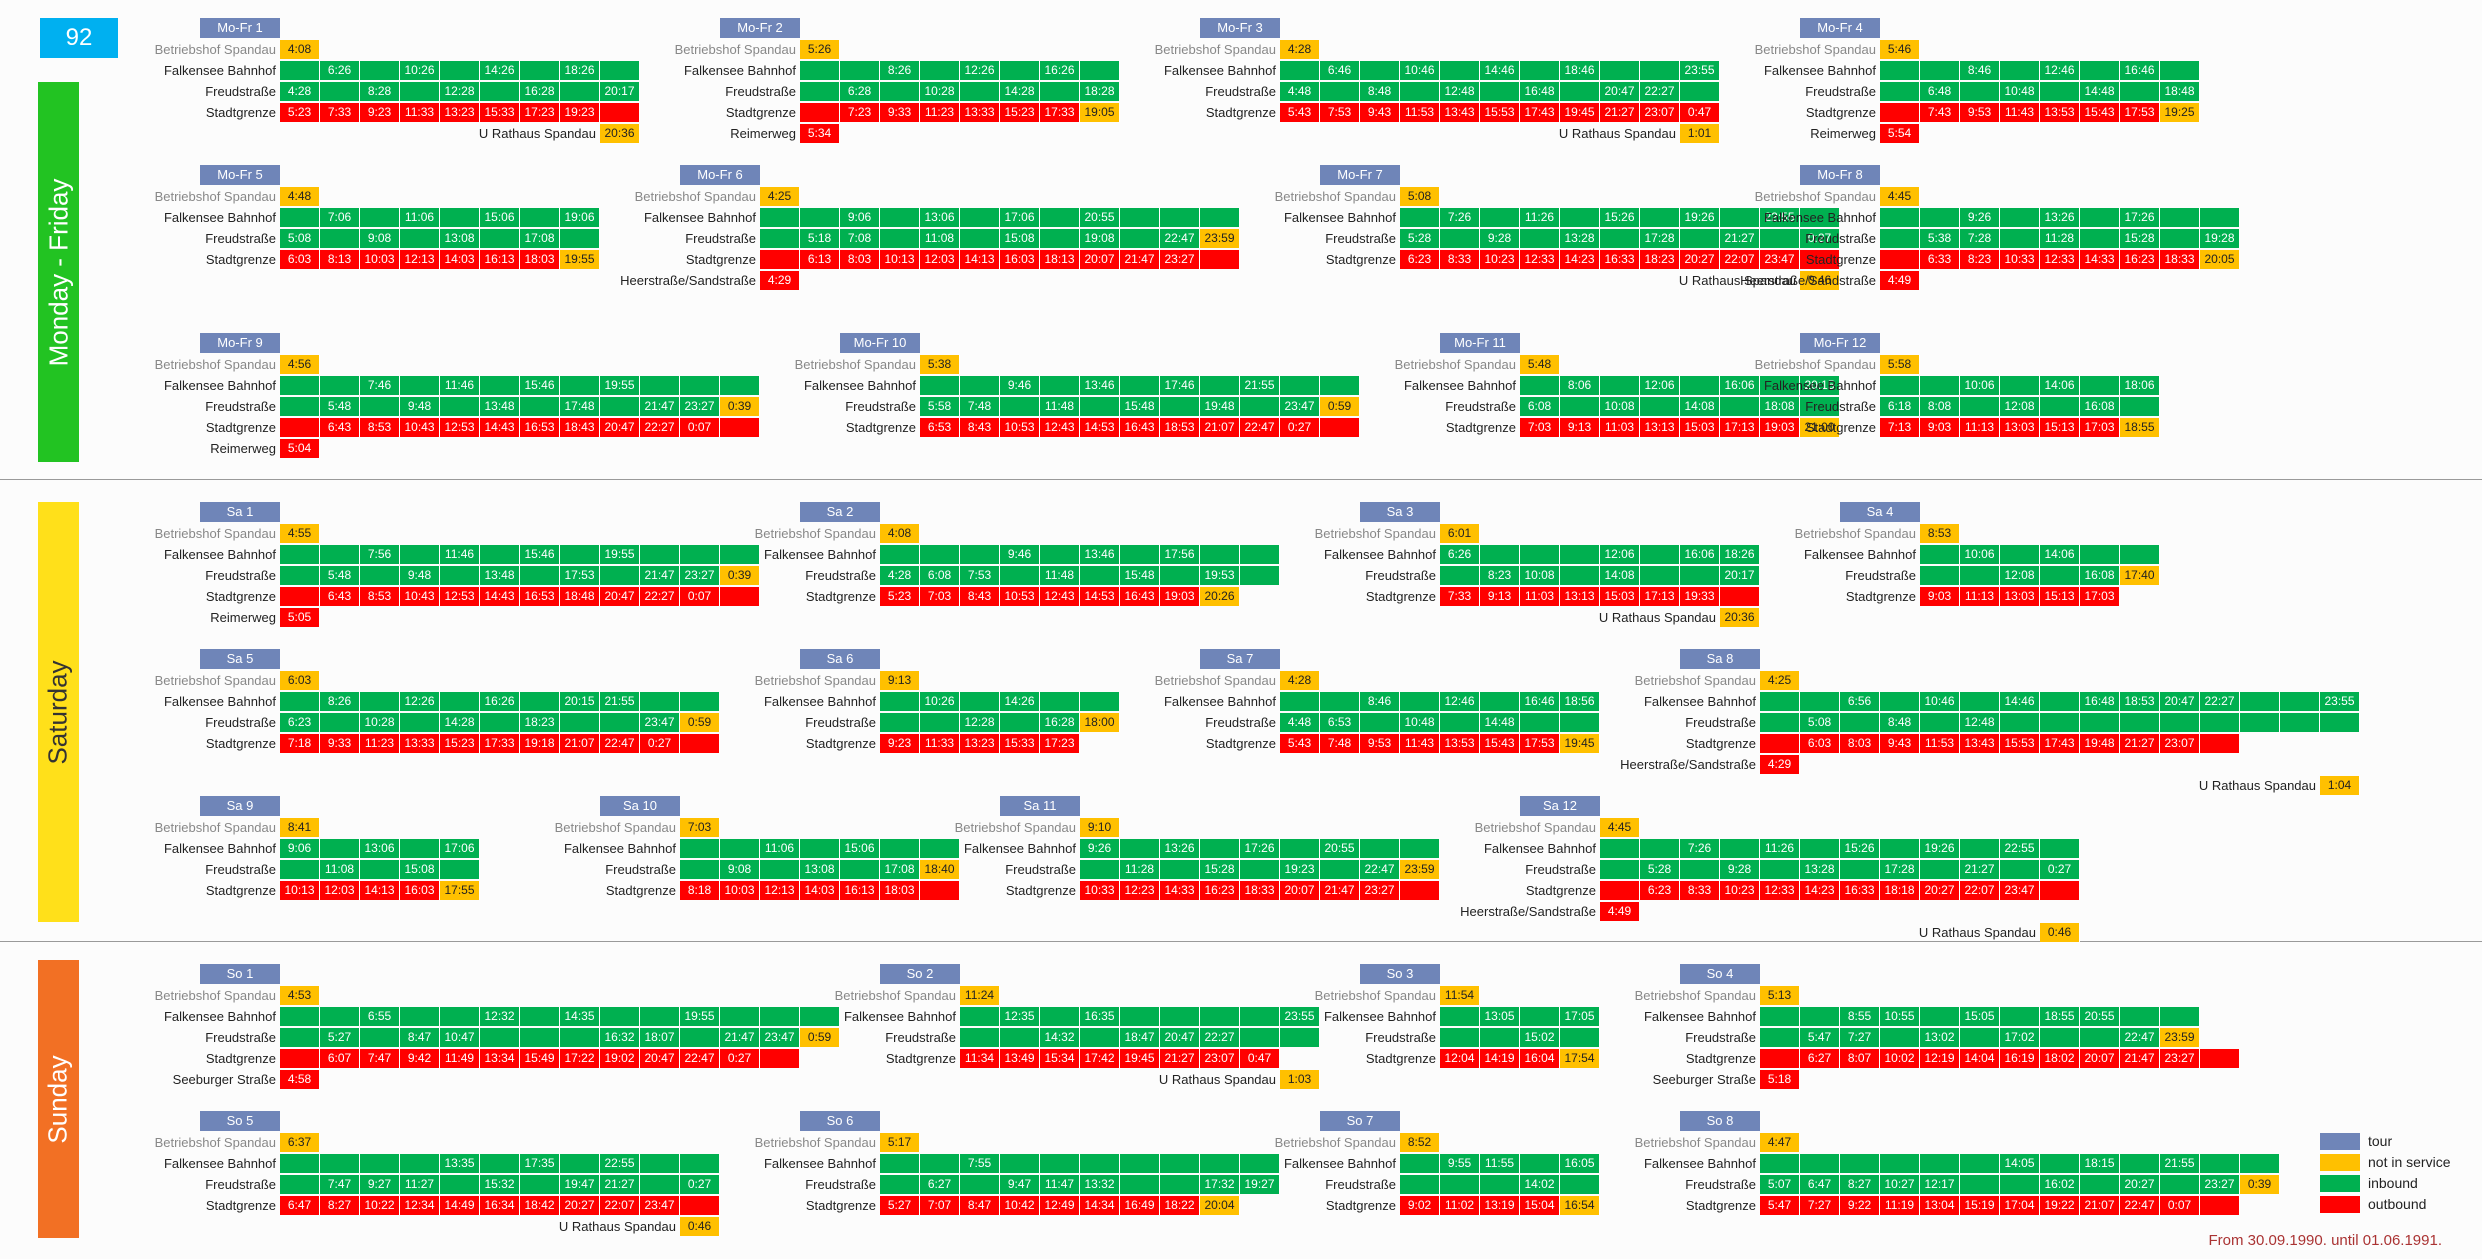  I want to click on inbound-cell: 21:27, so click(620, 1184).